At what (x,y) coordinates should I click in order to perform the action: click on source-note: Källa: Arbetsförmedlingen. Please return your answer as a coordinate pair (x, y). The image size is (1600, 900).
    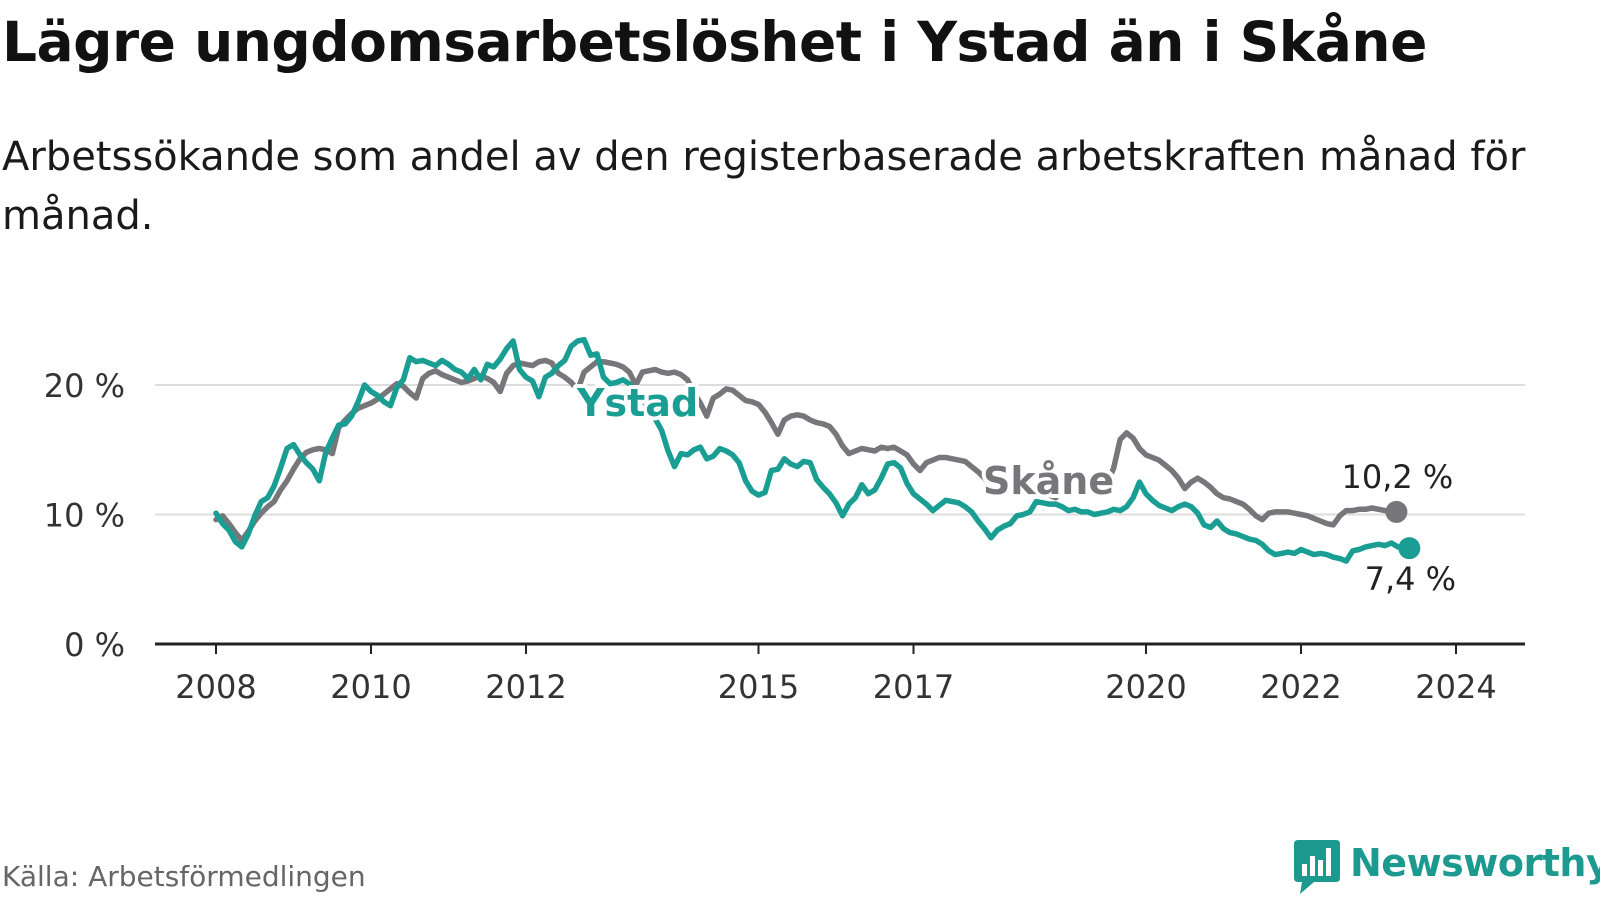
    Looking at the image, I should click on (184, 876).